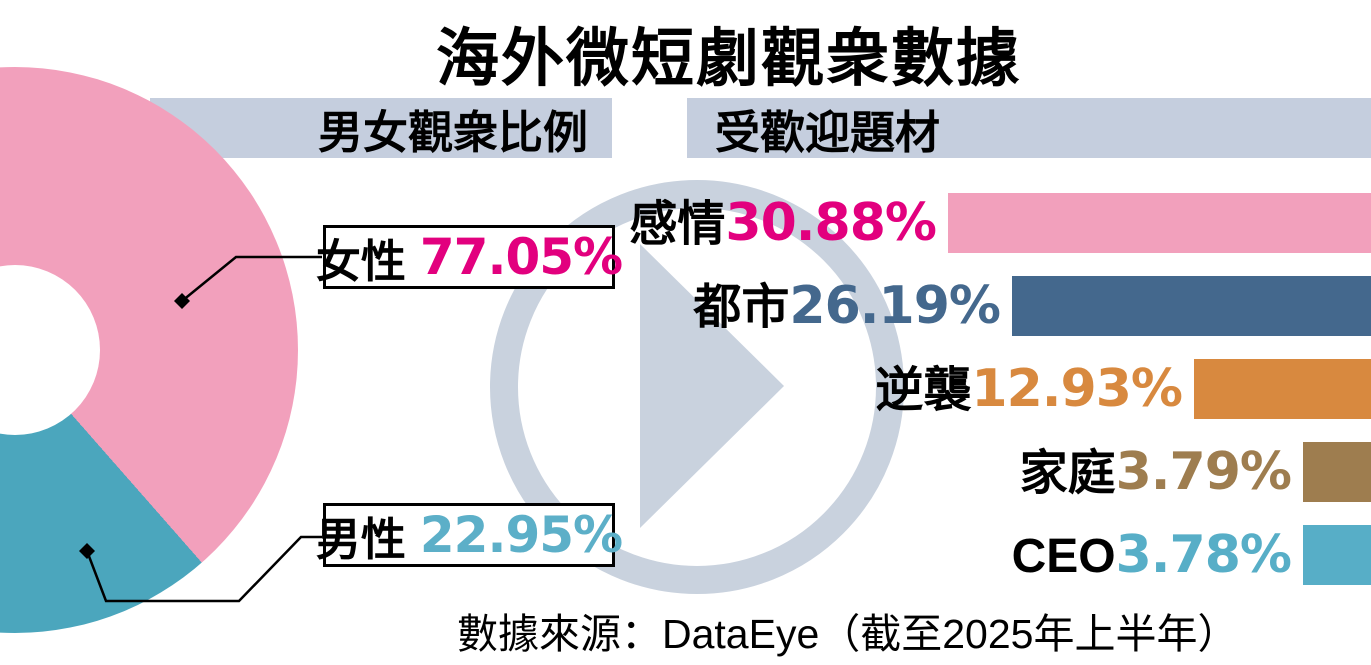 Image resolution: width=1371 pixels, height=665 pixels. I want to click on genre-label: CEO, so click(1063, 556).